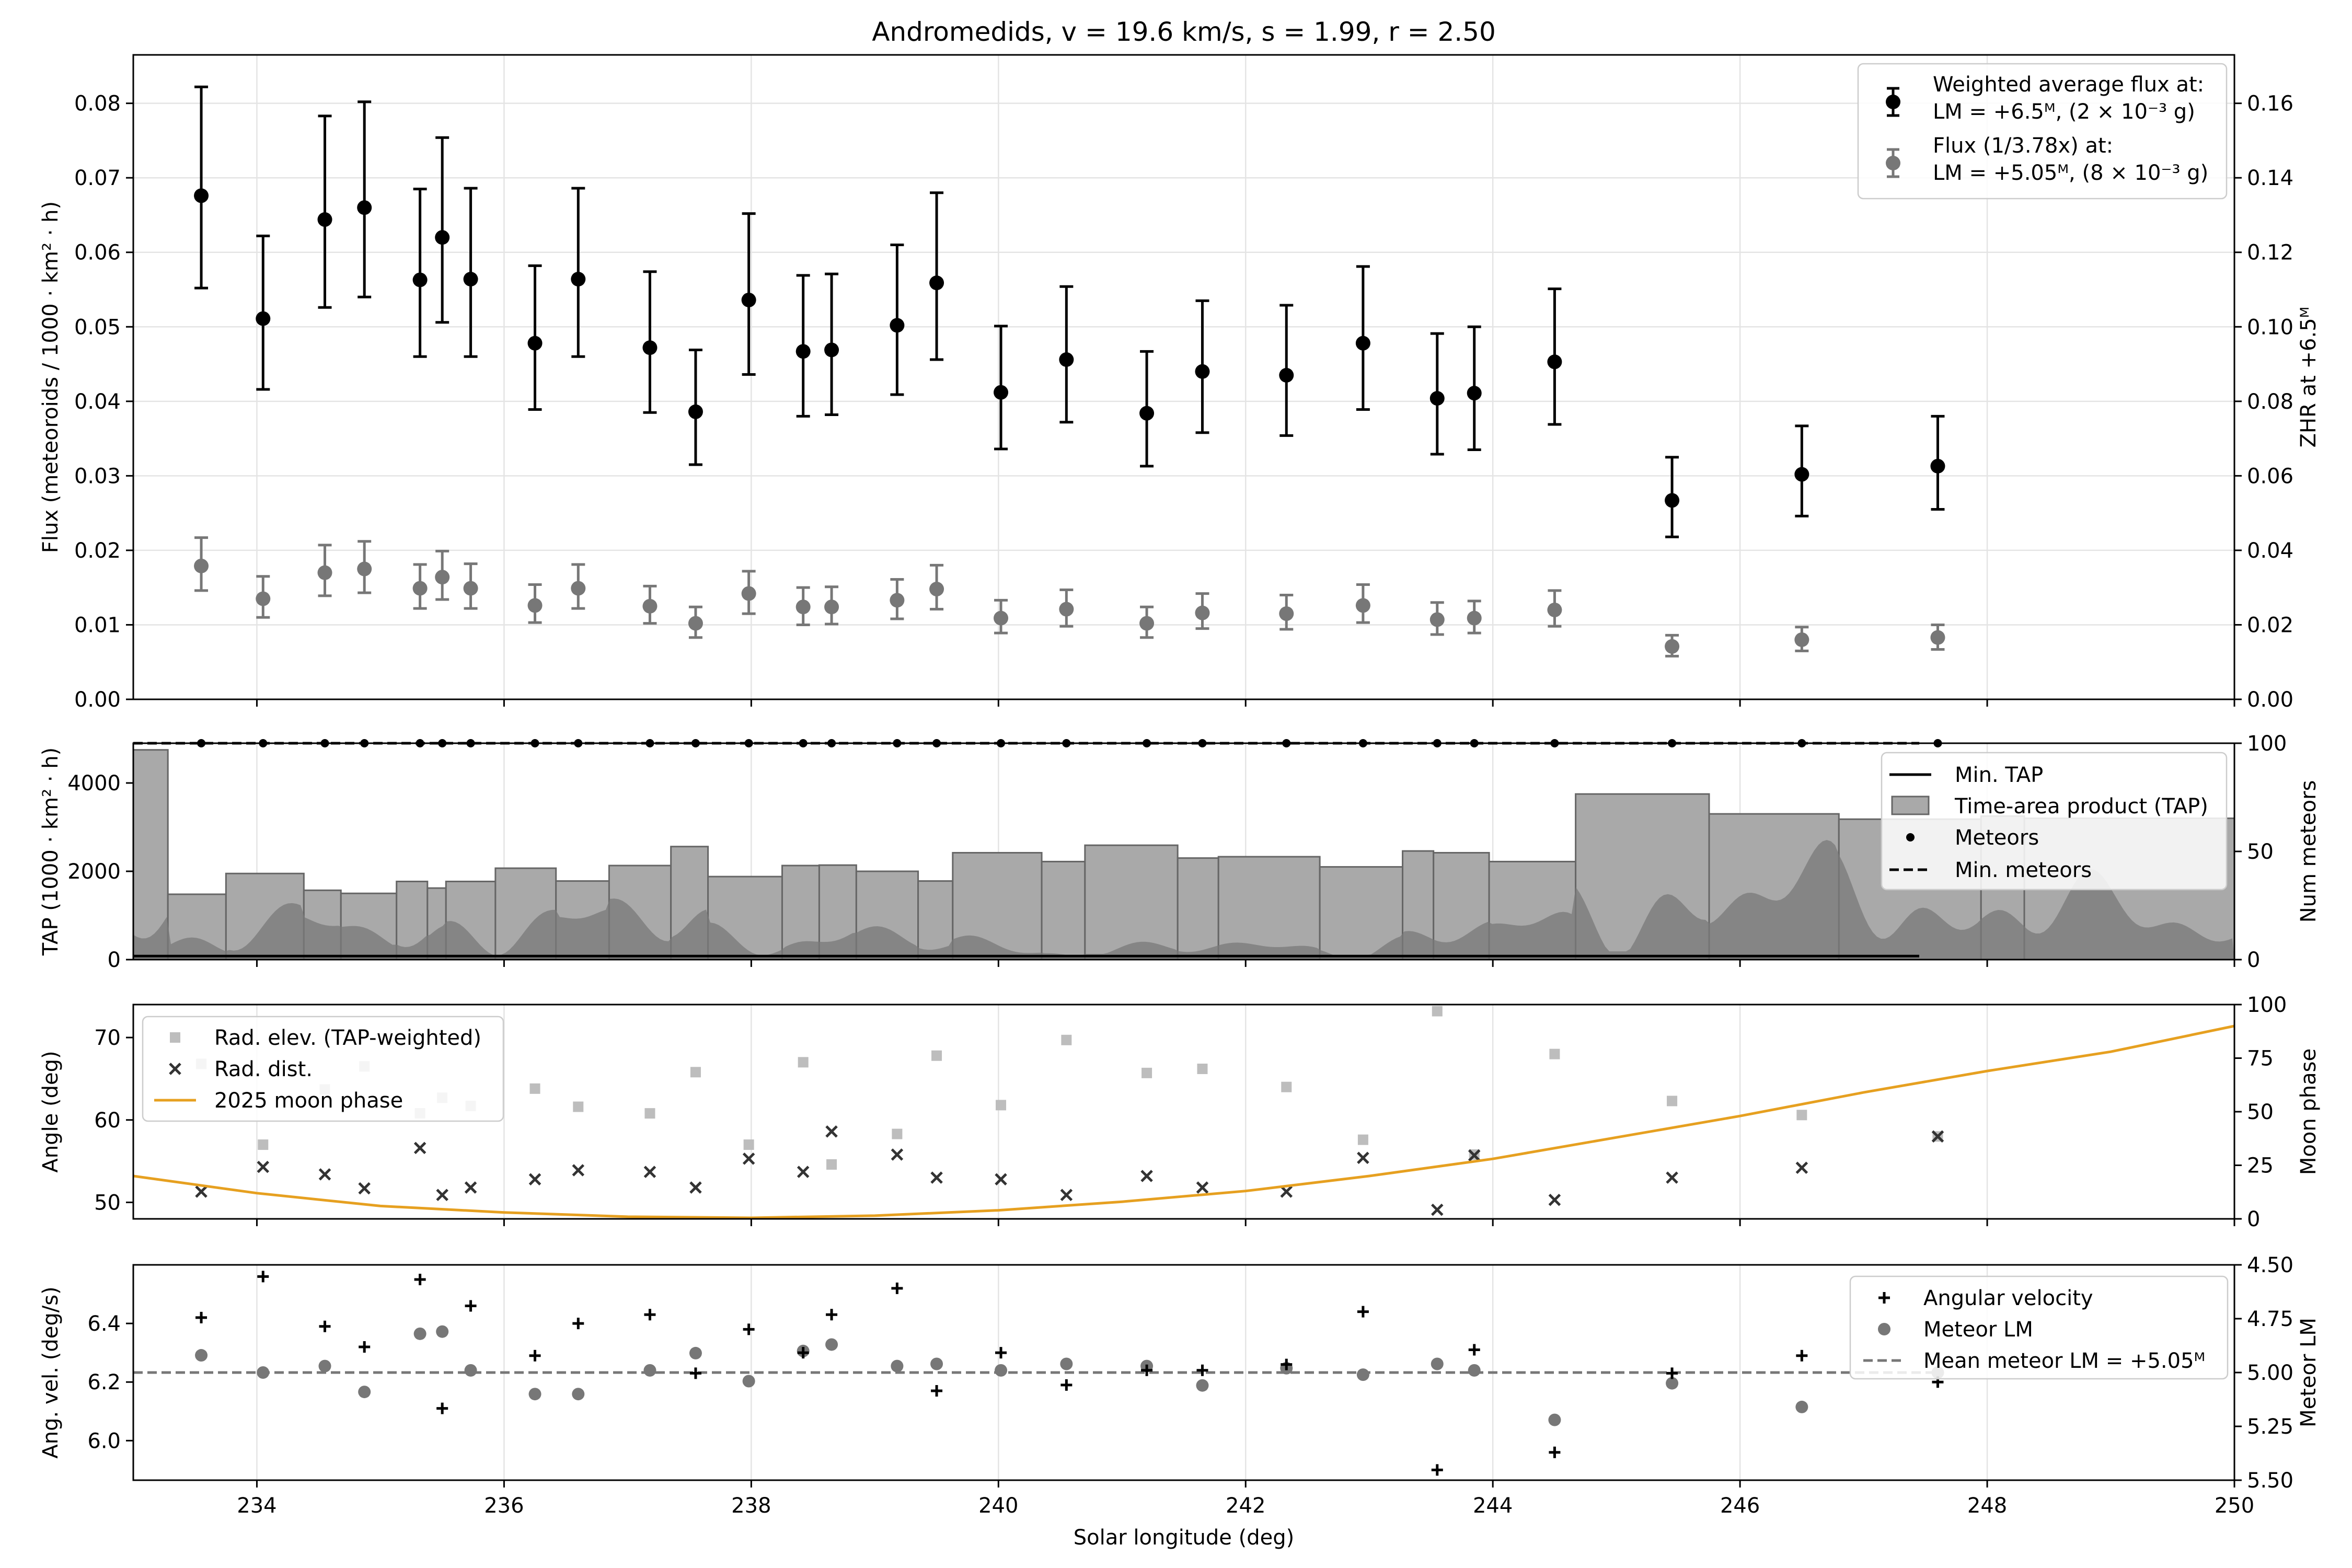 The image size is (2352, 1568). Describe the element at coordinates (2309, 1111) in the screenshot. I see `moon-phase-axis-label: Moon phase` at that location.